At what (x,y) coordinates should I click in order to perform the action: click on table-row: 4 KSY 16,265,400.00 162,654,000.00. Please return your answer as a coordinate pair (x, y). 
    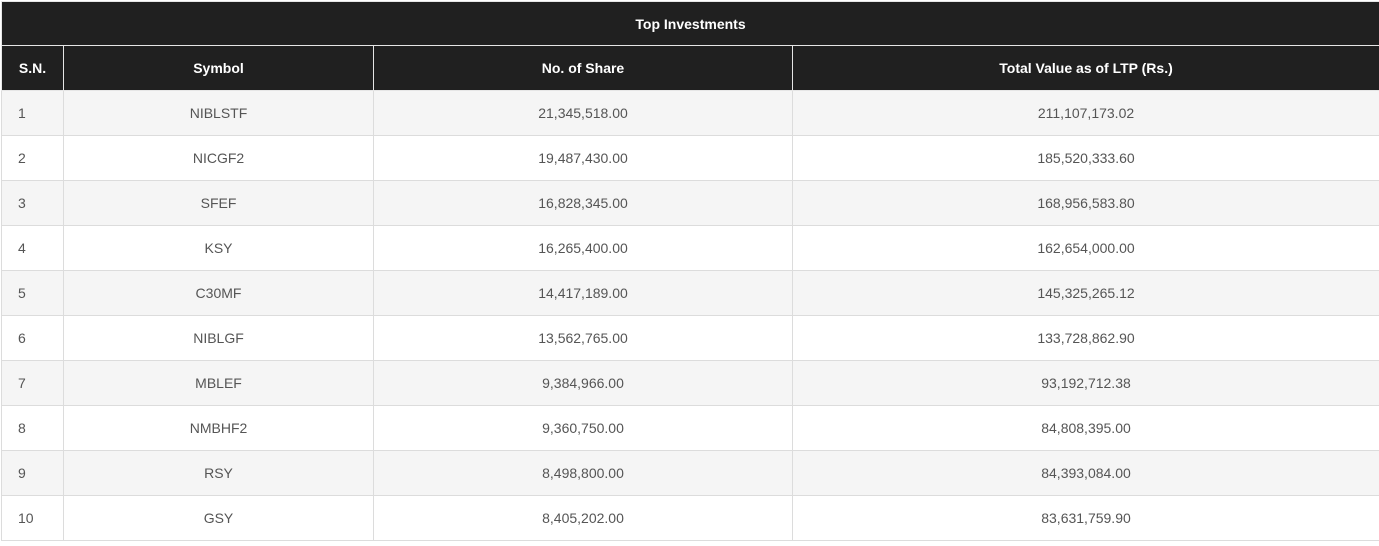
    Looking at the image, I should click on (690, 248).